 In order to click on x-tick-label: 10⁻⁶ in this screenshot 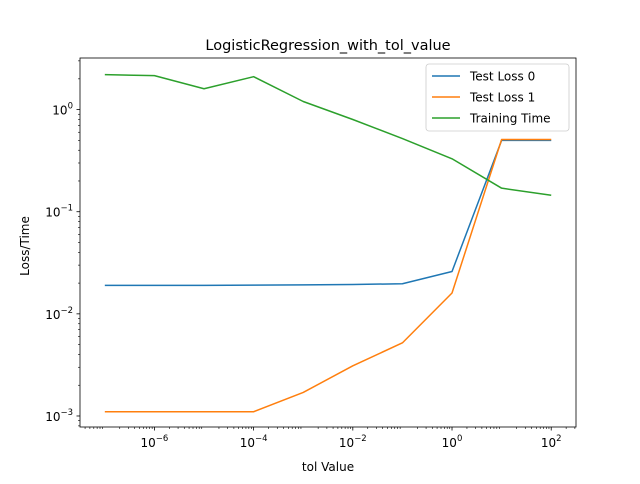, I will do `click(155, 442)`.